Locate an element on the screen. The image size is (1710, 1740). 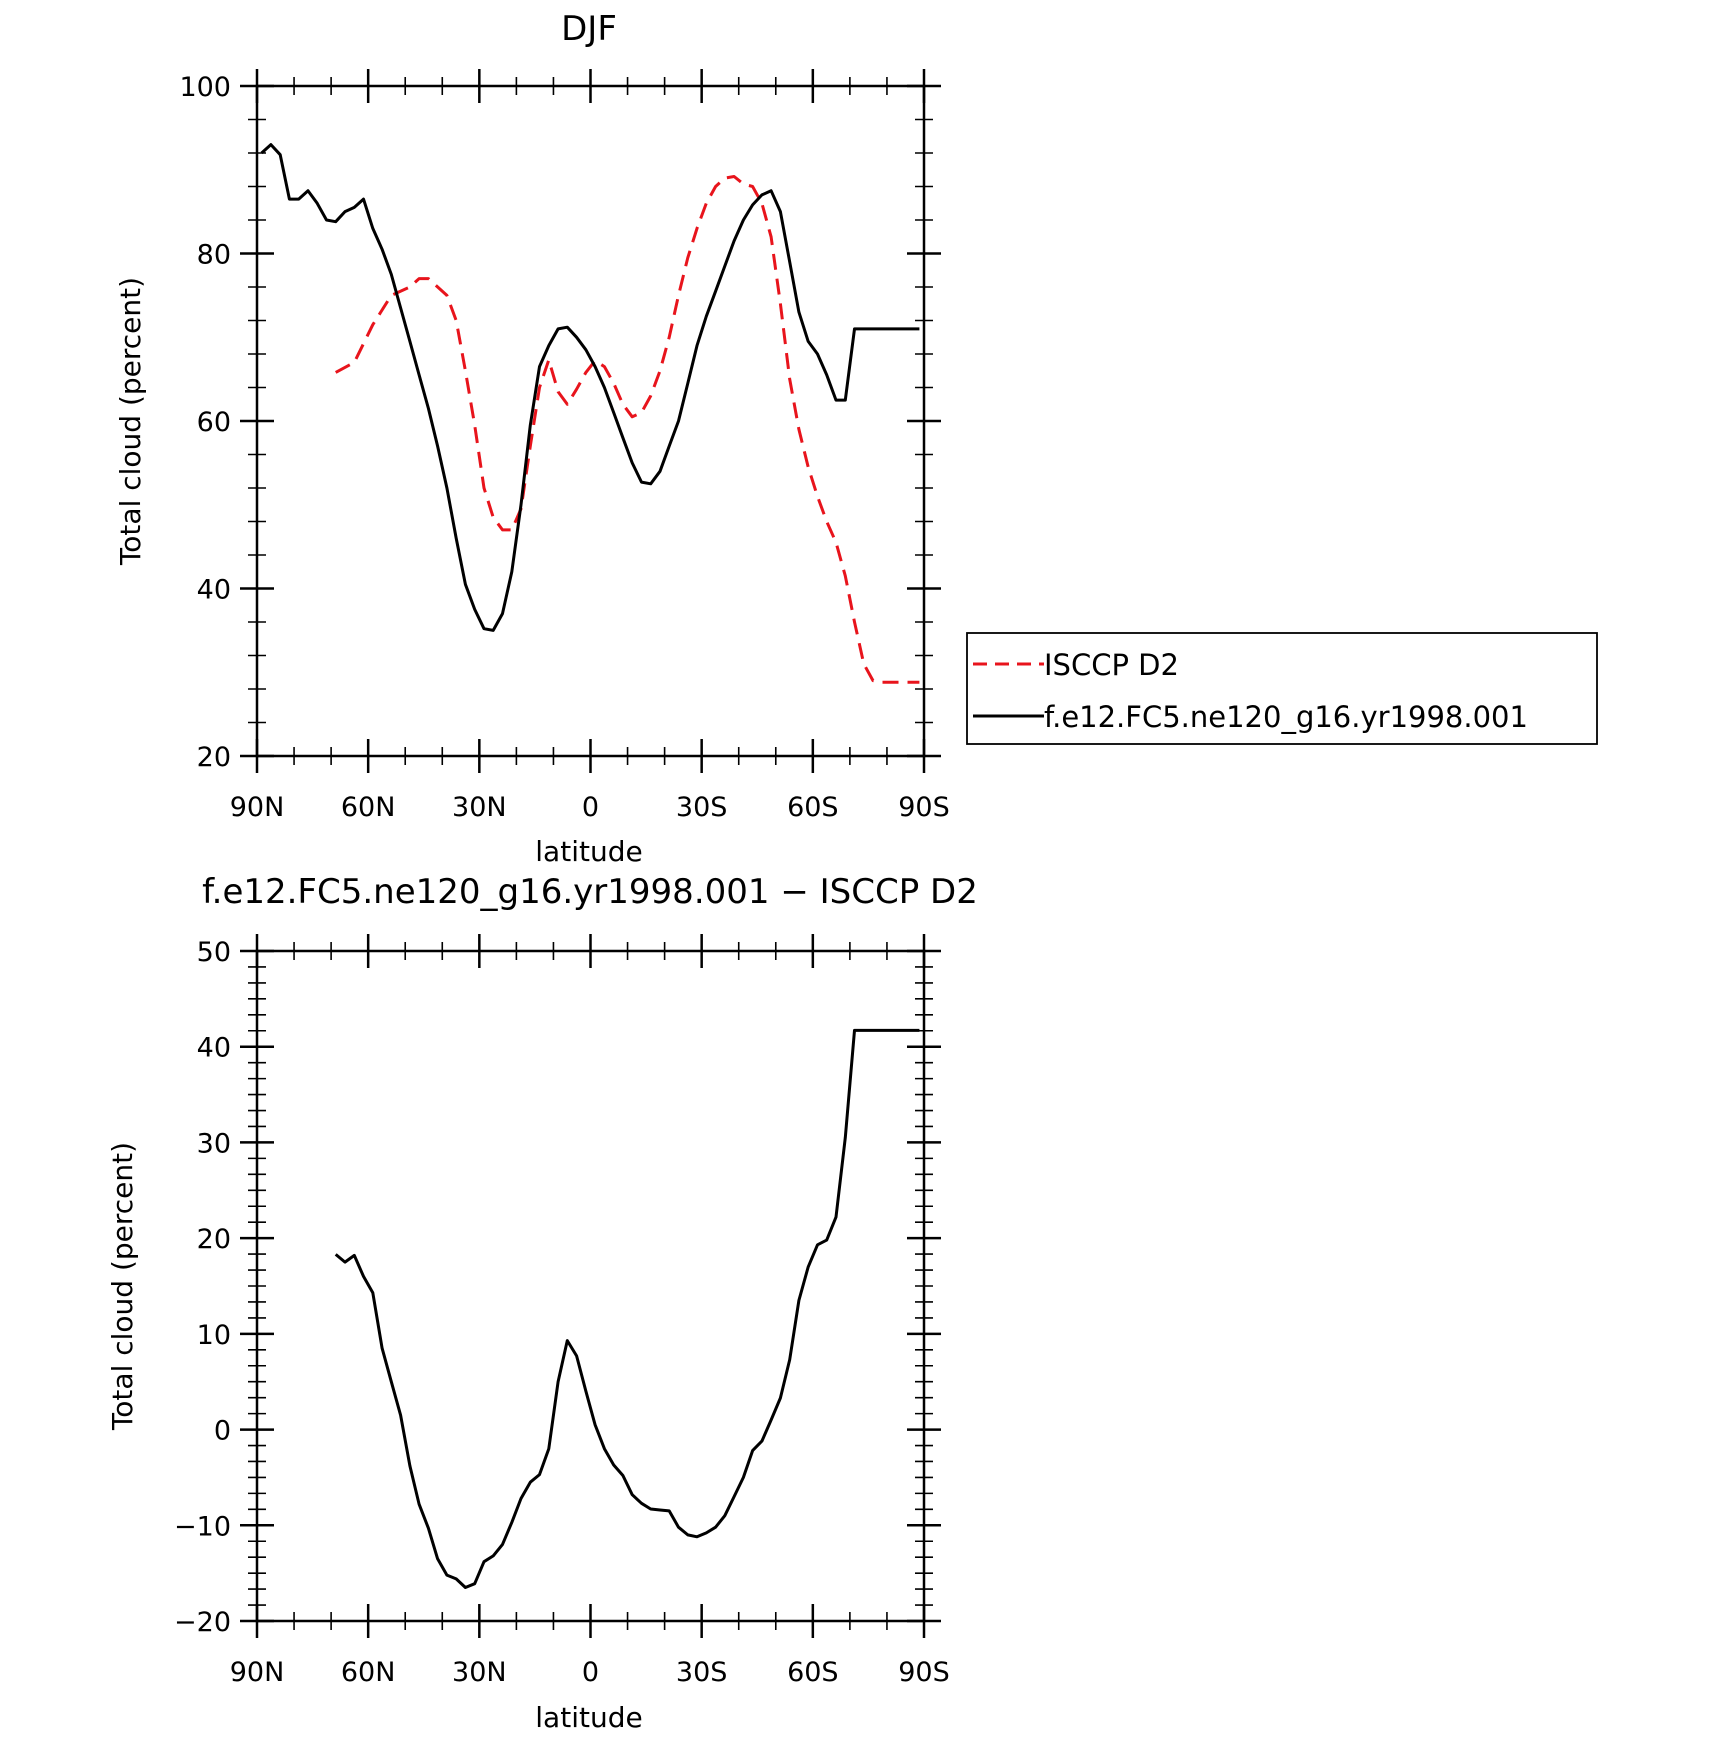
top-panel-y-tick-labels: 20 40 60 80 100 is located at coordinates (205, 422).